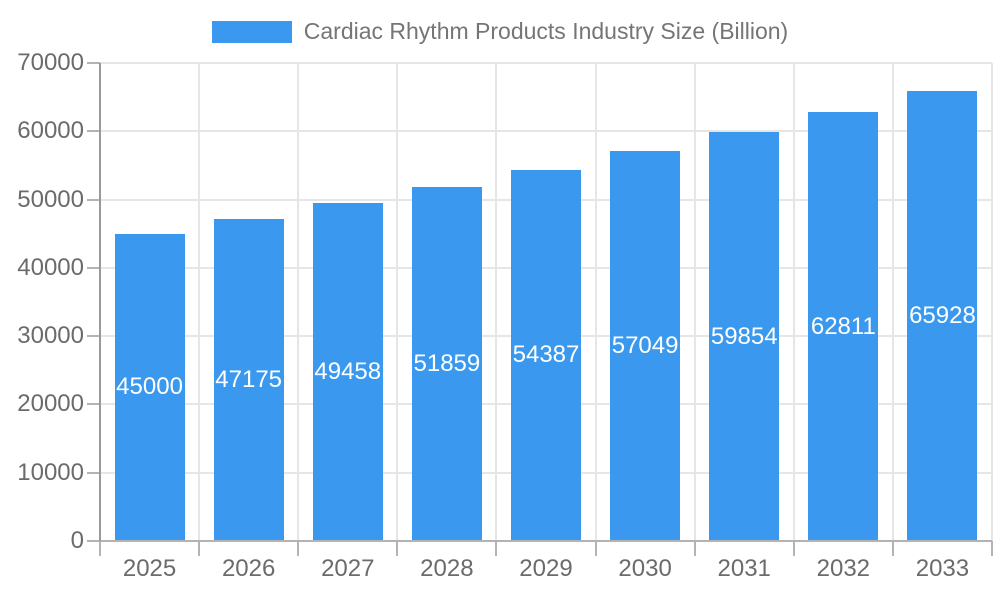 This screenshot has height=600, width=1000. I want to click on x-axis-line, so click(539, 541).